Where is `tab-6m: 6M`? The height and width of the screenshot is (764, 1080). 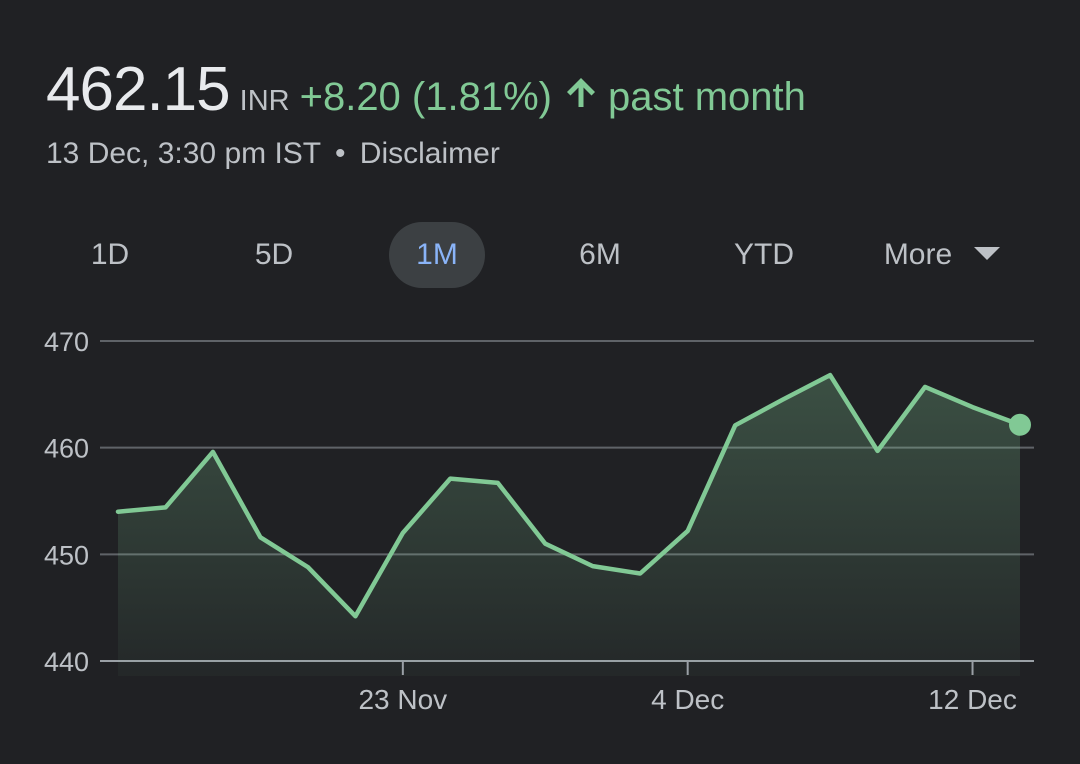
tab-6m: 6M is located at coordinates (600, 255).